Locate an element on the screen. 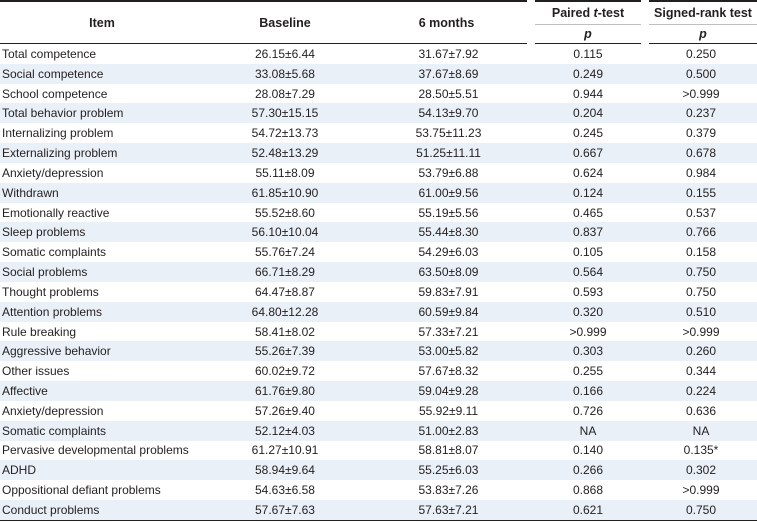 The image size is (757, 523). cell-paired-p: 0.868 is located at coordinates (588, 490).